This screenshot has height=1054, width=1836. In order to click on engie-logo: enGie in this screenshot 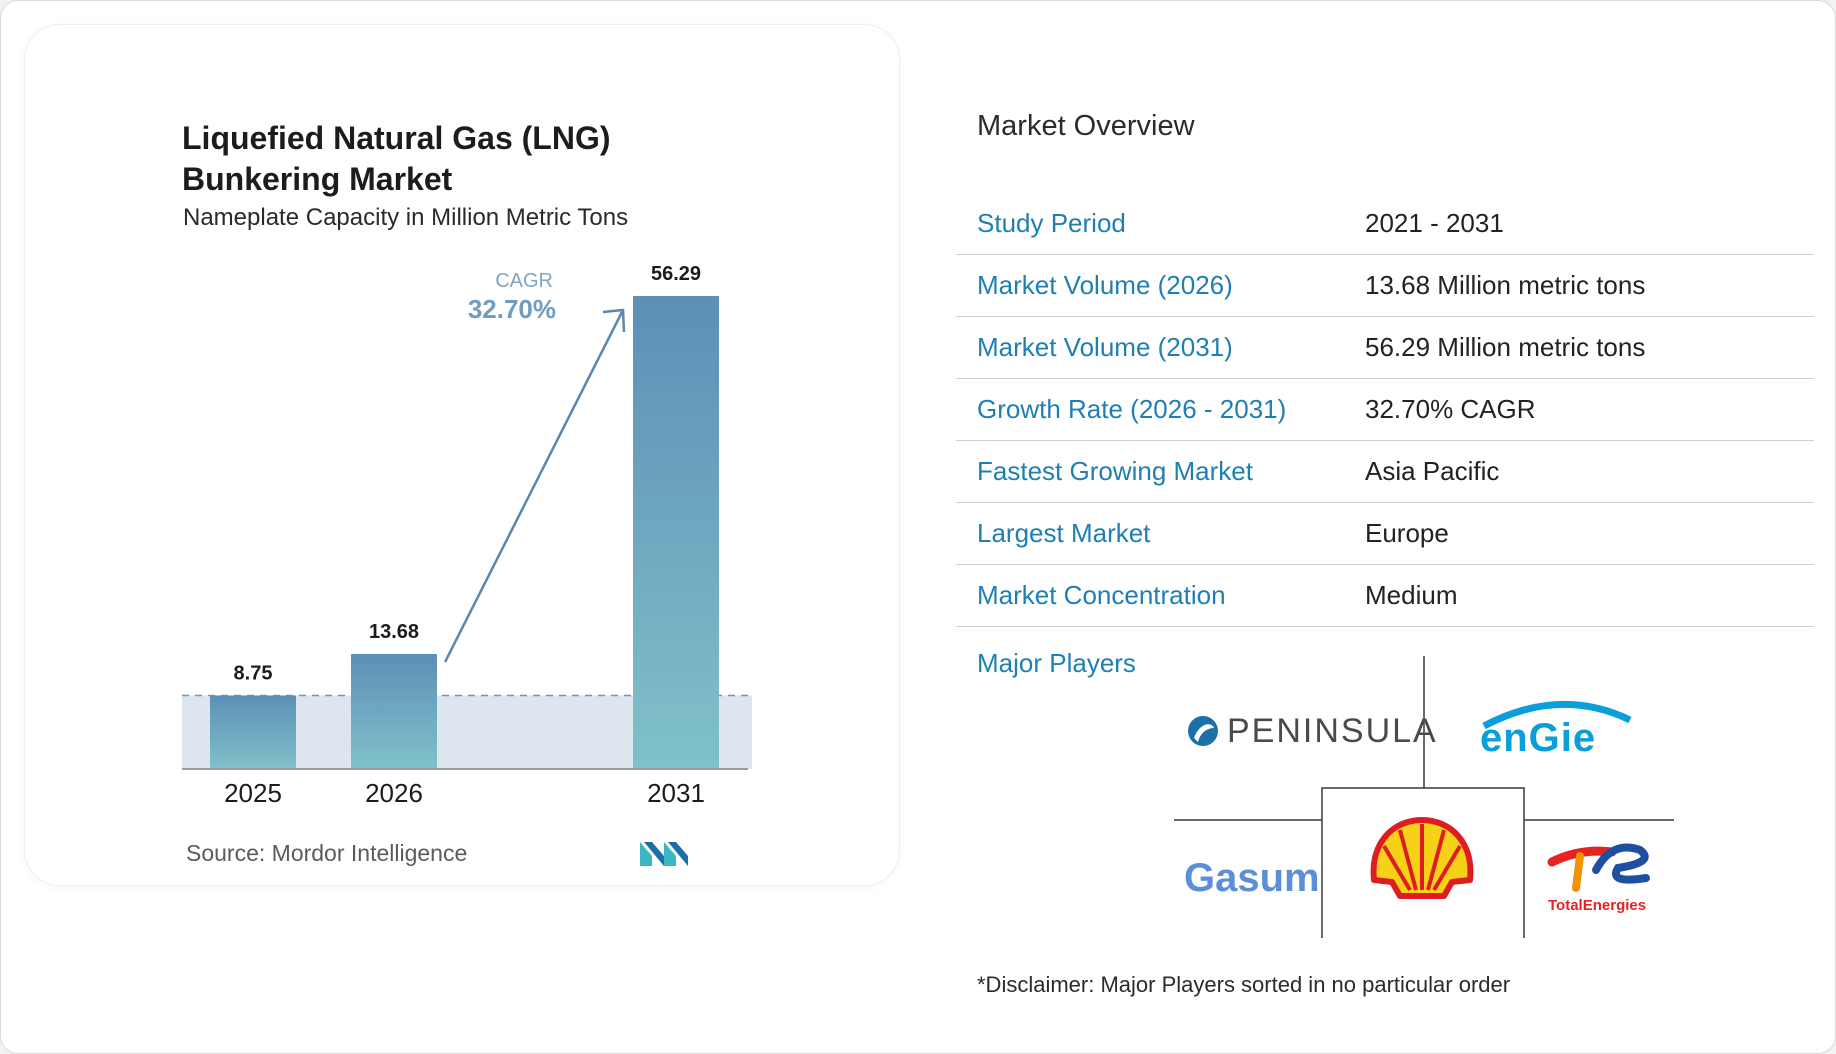, I will do `click(1538, 738)`.